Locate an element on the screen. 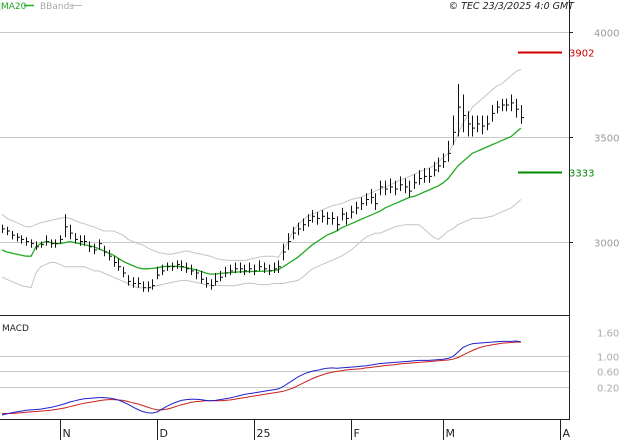 This screenshot has width=627, height=440. price-axis-labels: 3000 3500 4000 is located at coordinates (606, 139).